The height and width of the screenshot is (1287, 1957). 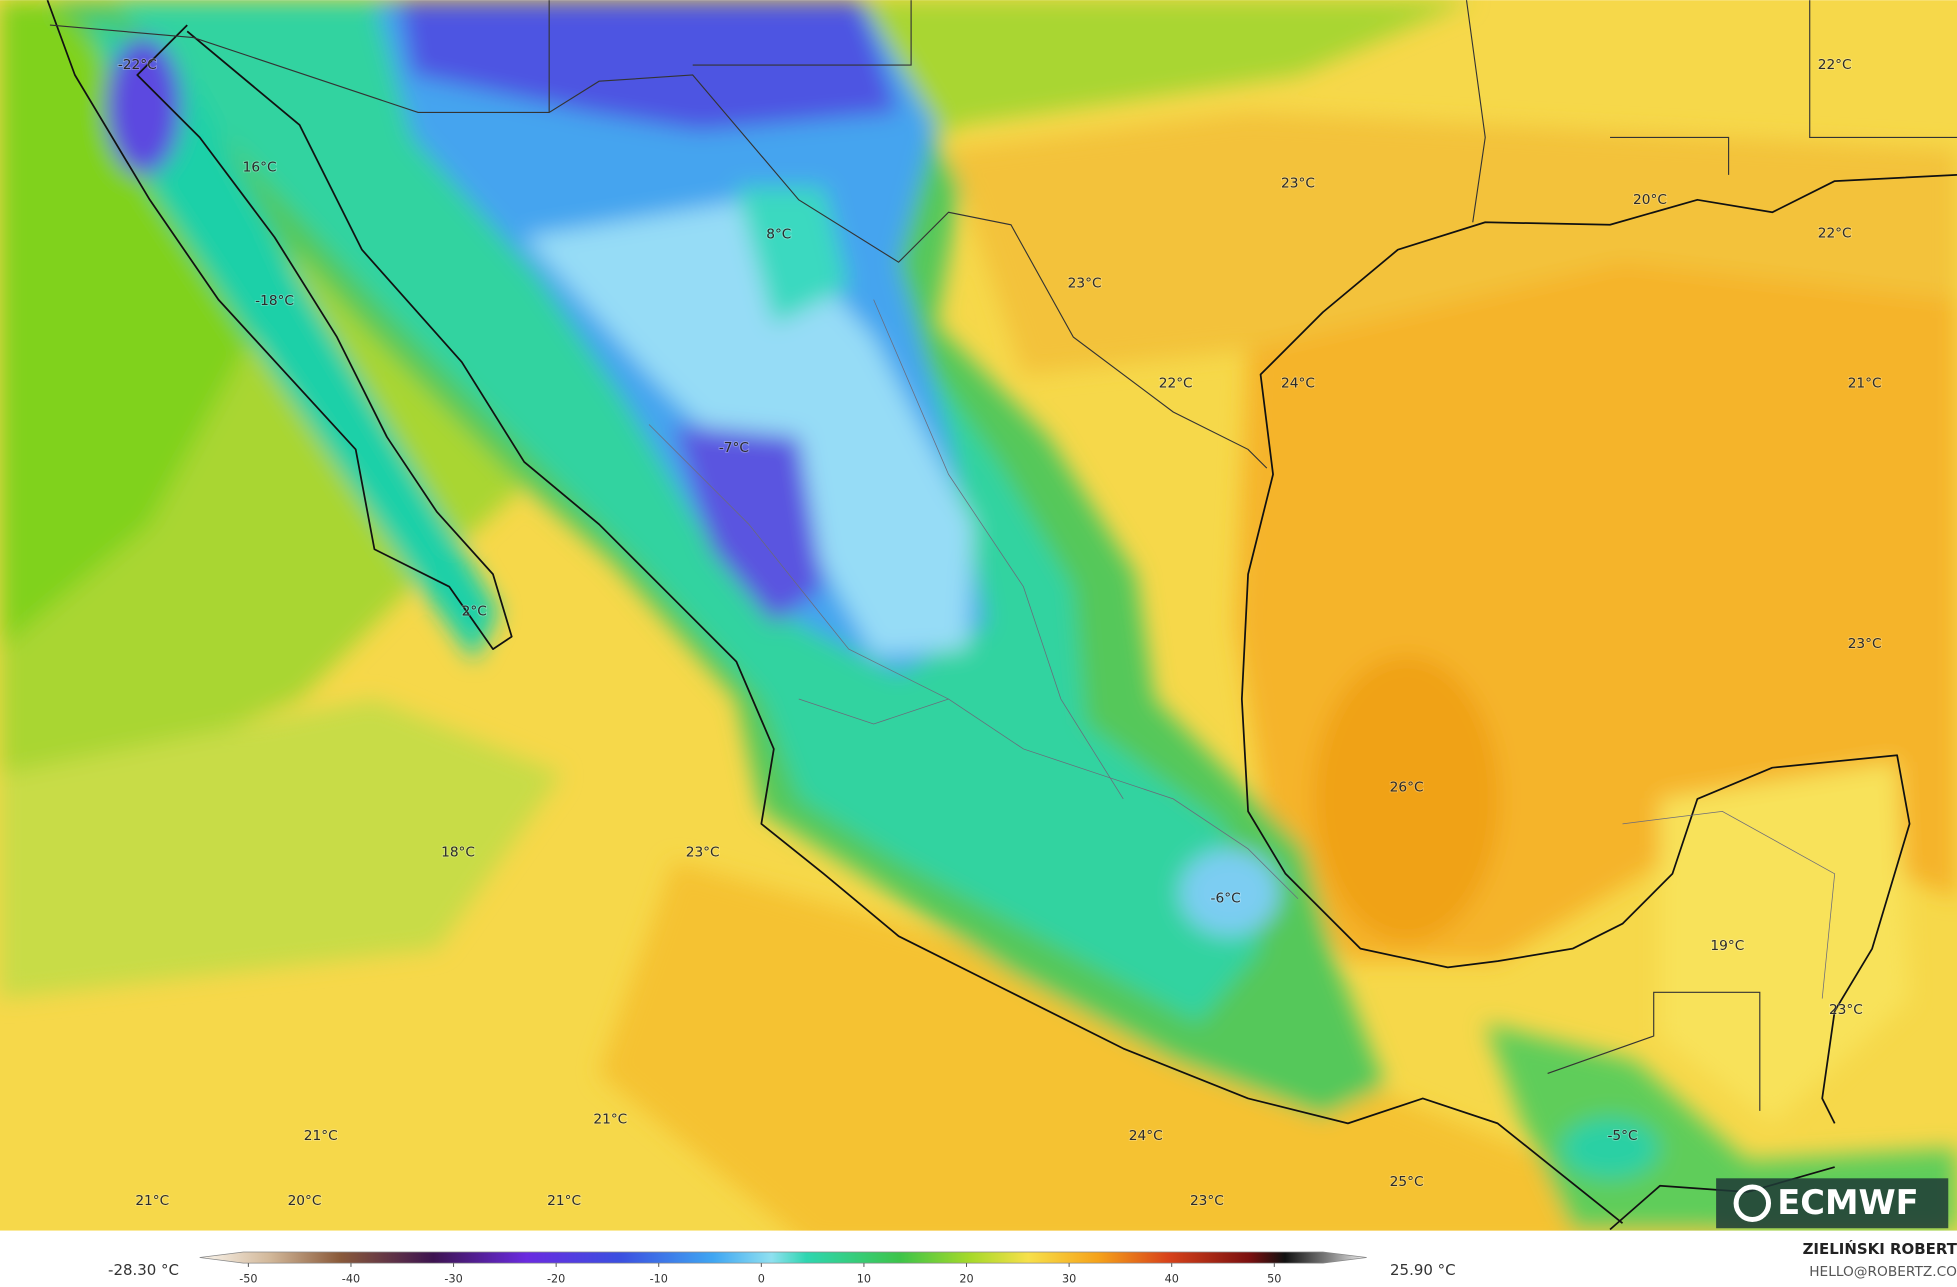 I want to click on highland-warm-spot, so click(x=792, y=256).